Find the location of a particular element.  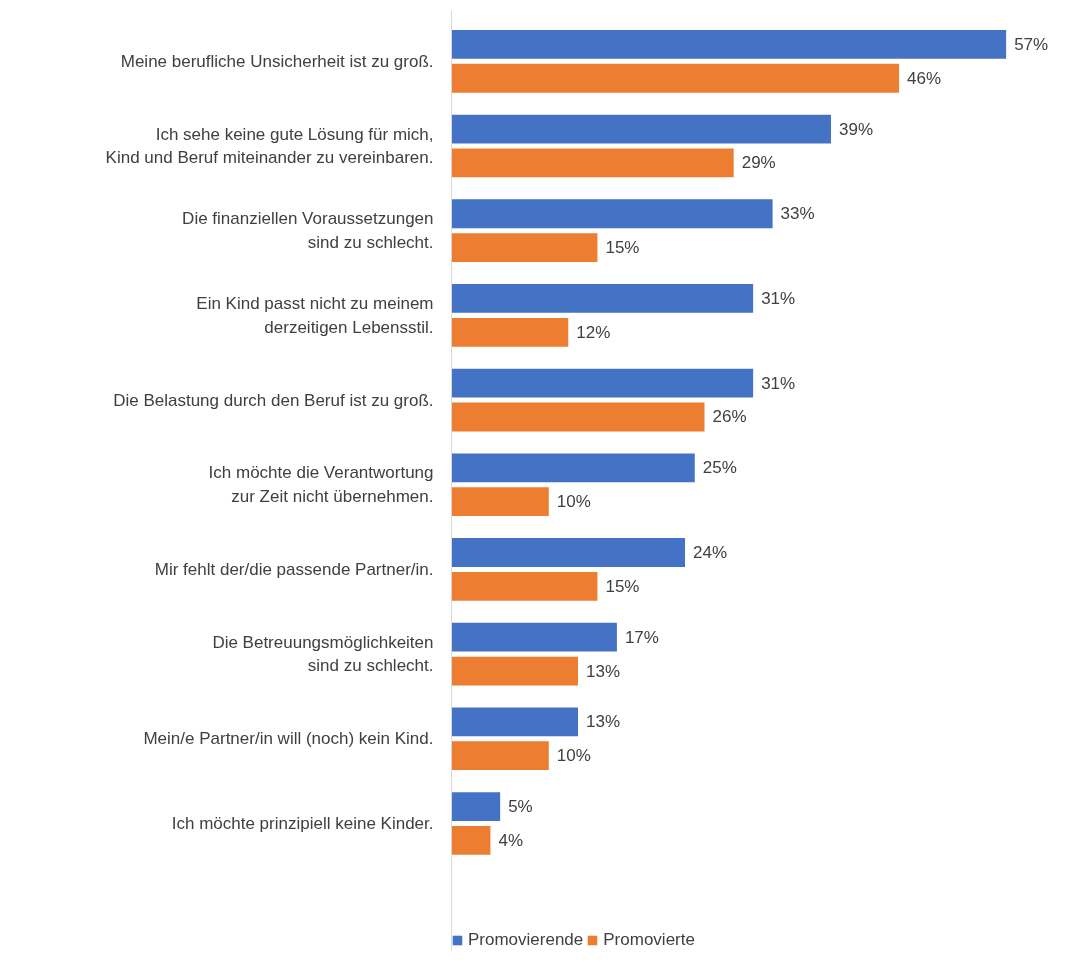

y-tick-label: Ich möchte die Verantwortung zur Zeit nicht übernehmen. is located at coordinates (321, 485).